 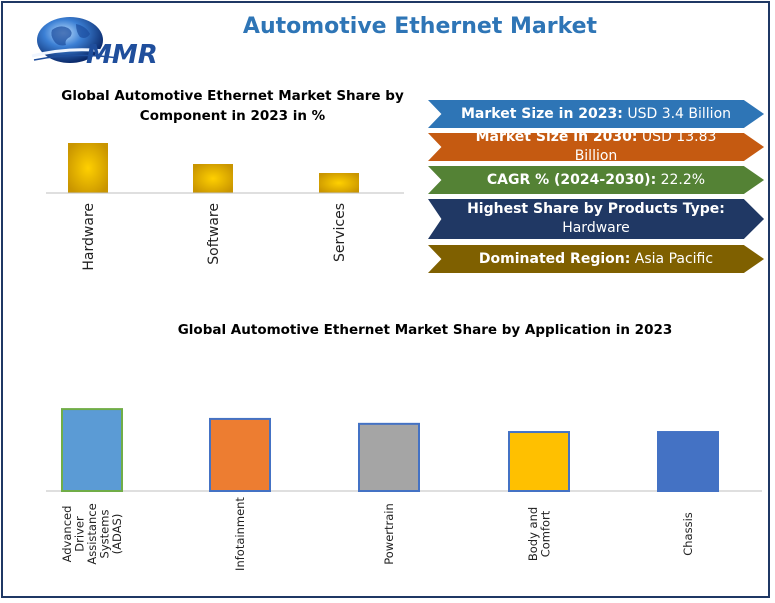 I want to click on application-tick-label: Chassis, so click(x=688, y=534).